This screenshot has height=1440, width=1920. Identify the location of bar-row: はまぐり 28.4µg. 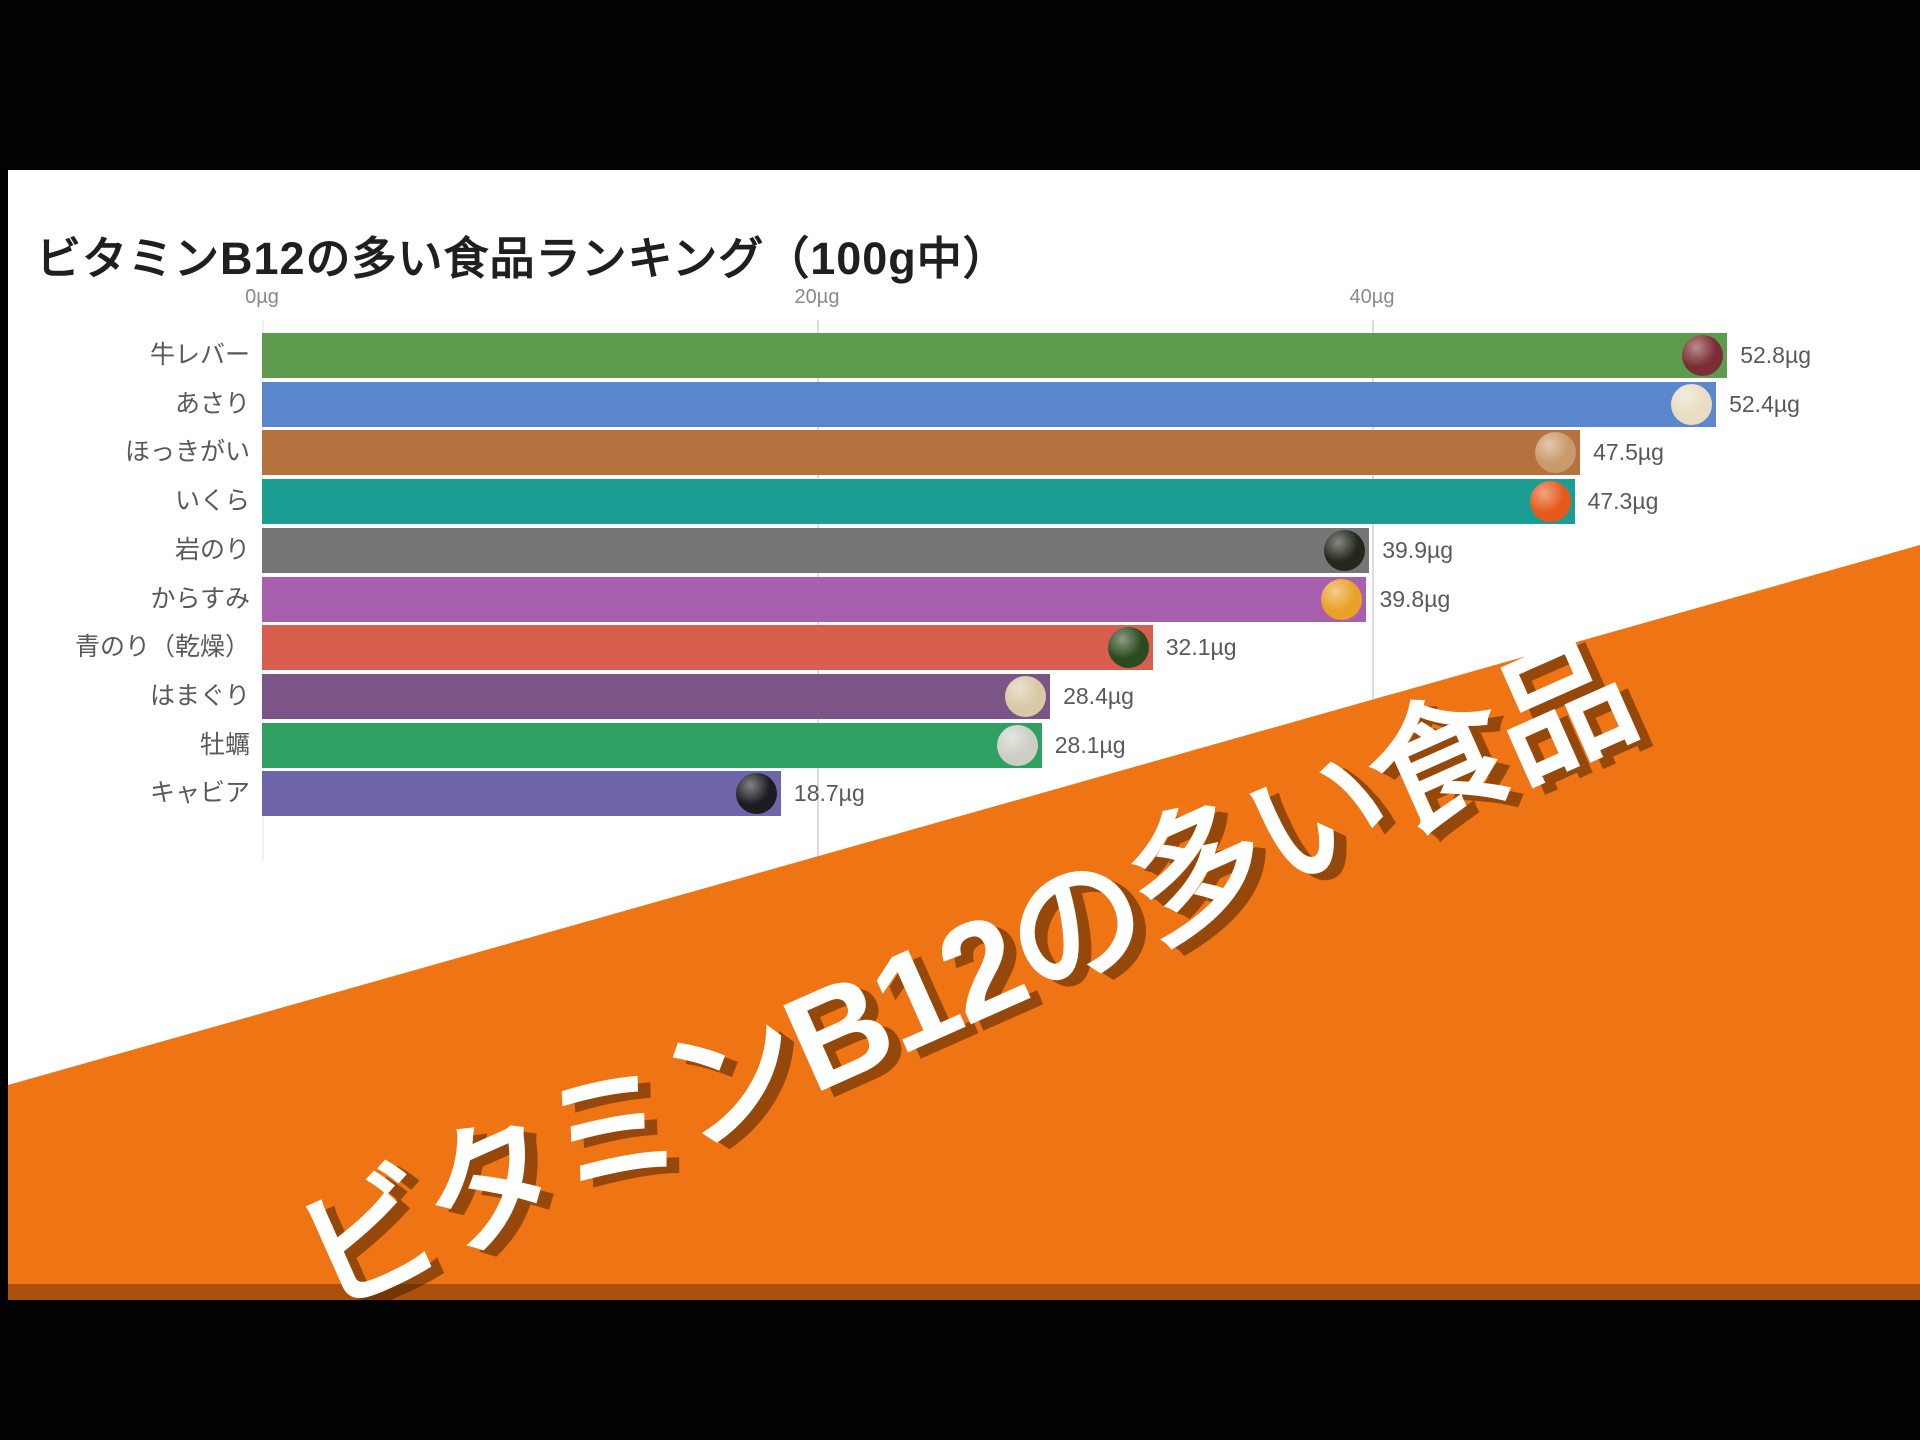
(964, 696).